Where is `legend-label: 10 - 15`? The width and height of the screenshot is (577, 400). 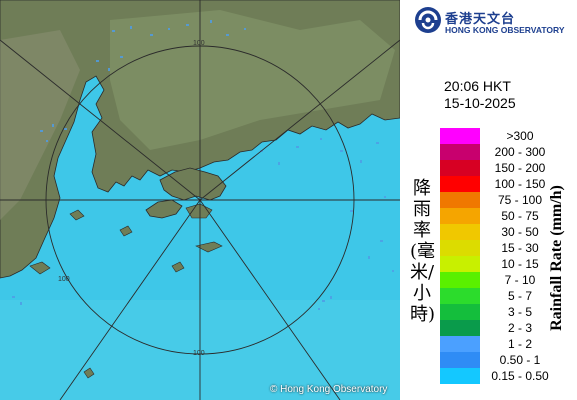 legend-label: 10 - 15 is located at coordinates (520, 264).